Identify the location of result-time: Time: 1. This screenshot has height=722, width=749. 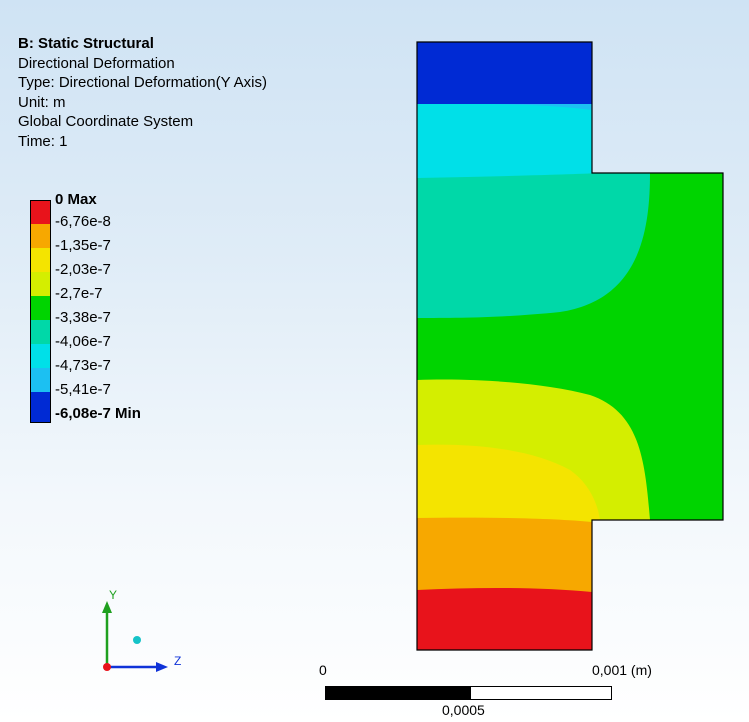
(43, 141).